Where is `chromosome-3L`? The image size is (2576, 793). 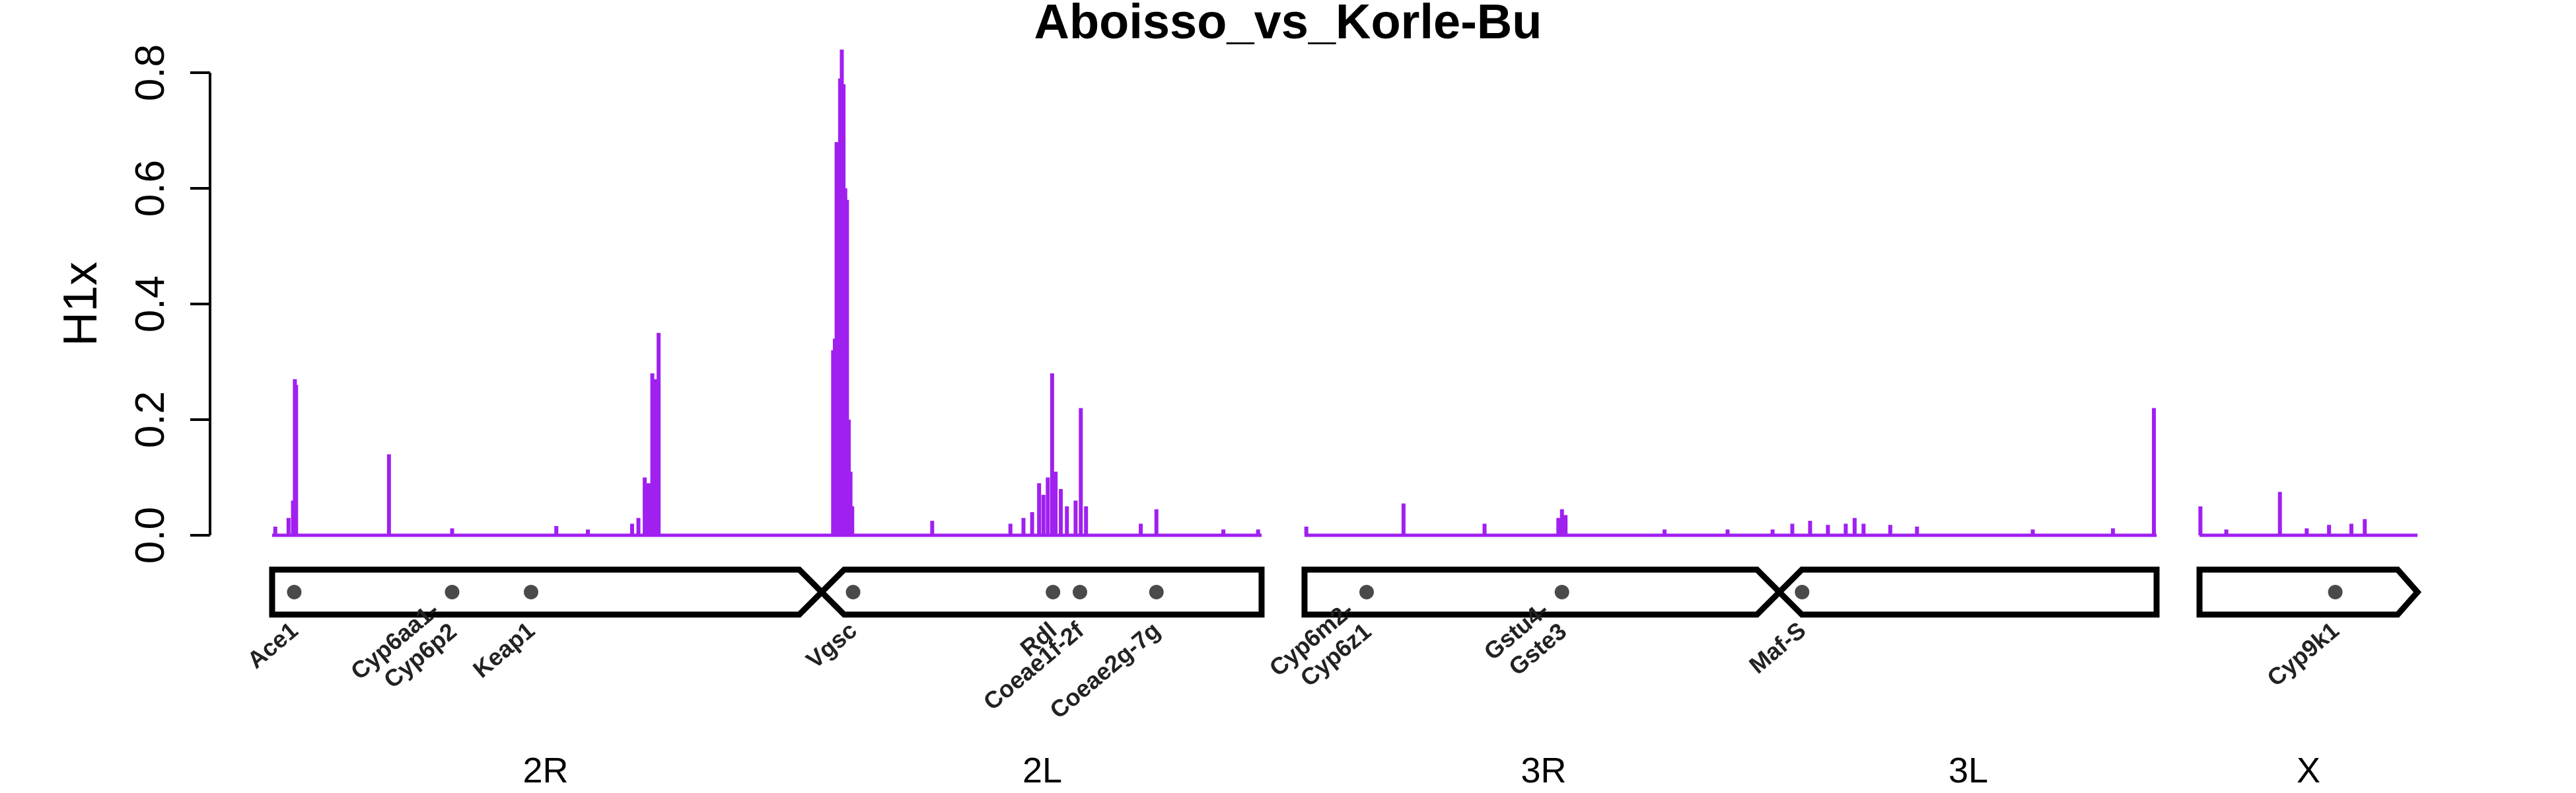
chromosome-3L is located at coordinates (1968, 592).